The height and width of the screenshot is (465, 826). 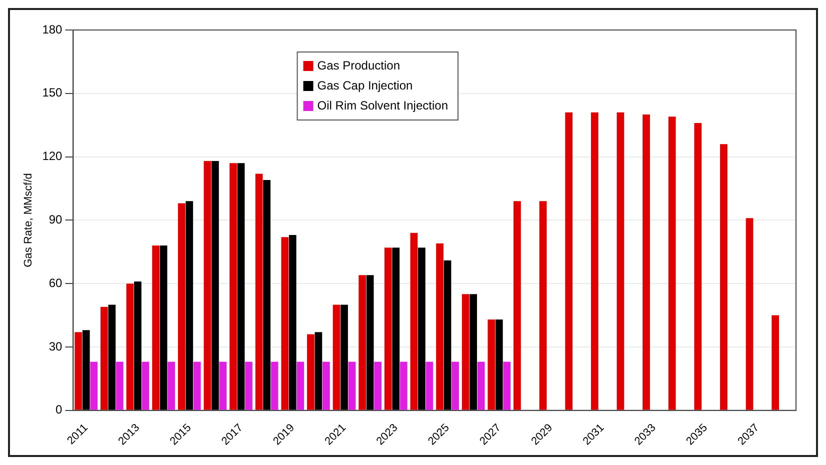 I want to click on legend-label: Gas Production, so click(x=358, y=65).